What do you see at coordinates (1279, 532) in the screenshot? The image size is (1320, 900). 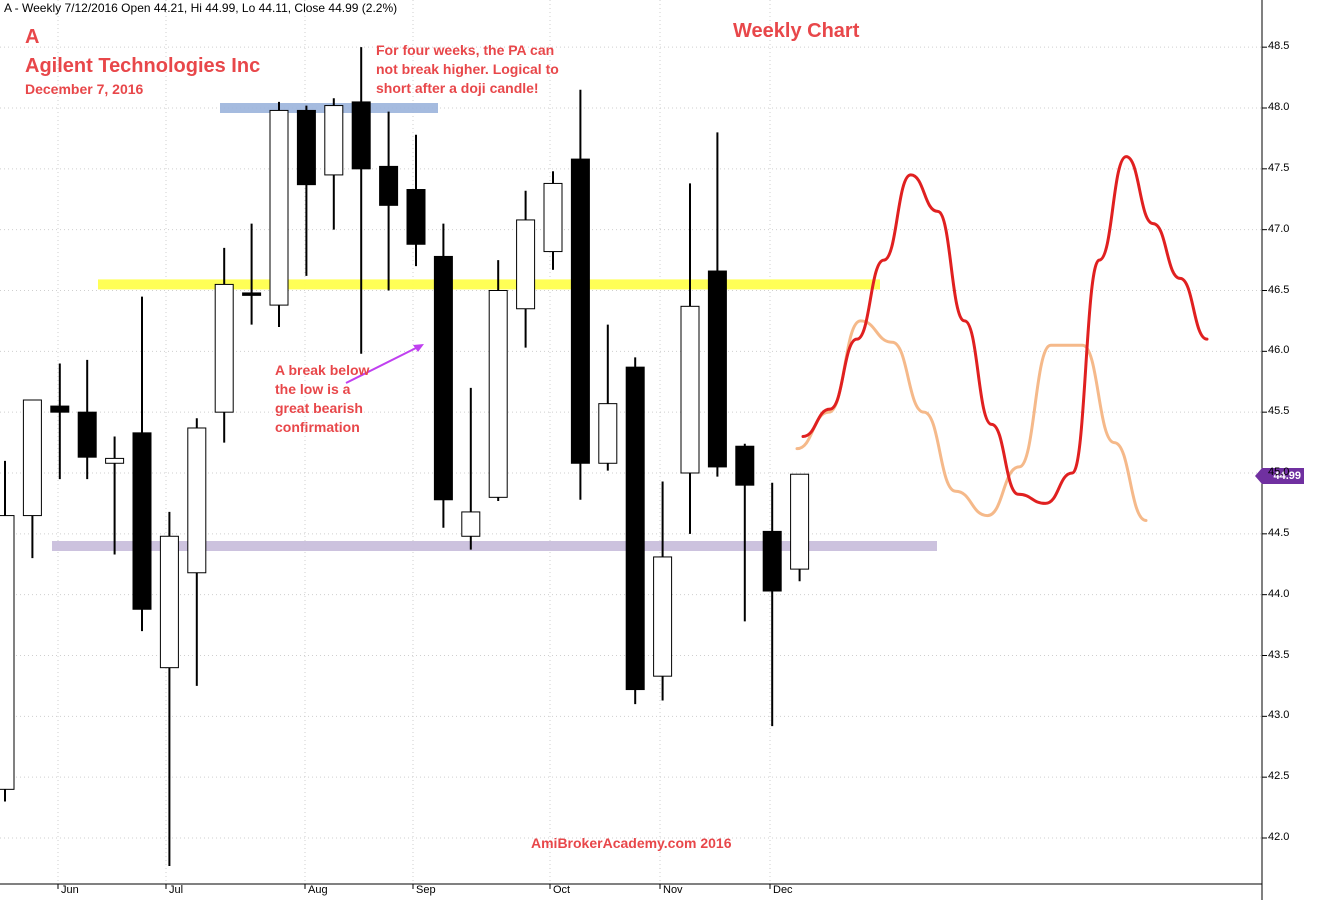 I see `y-tick-label: 44.5` at bounding box center [1279, 532].